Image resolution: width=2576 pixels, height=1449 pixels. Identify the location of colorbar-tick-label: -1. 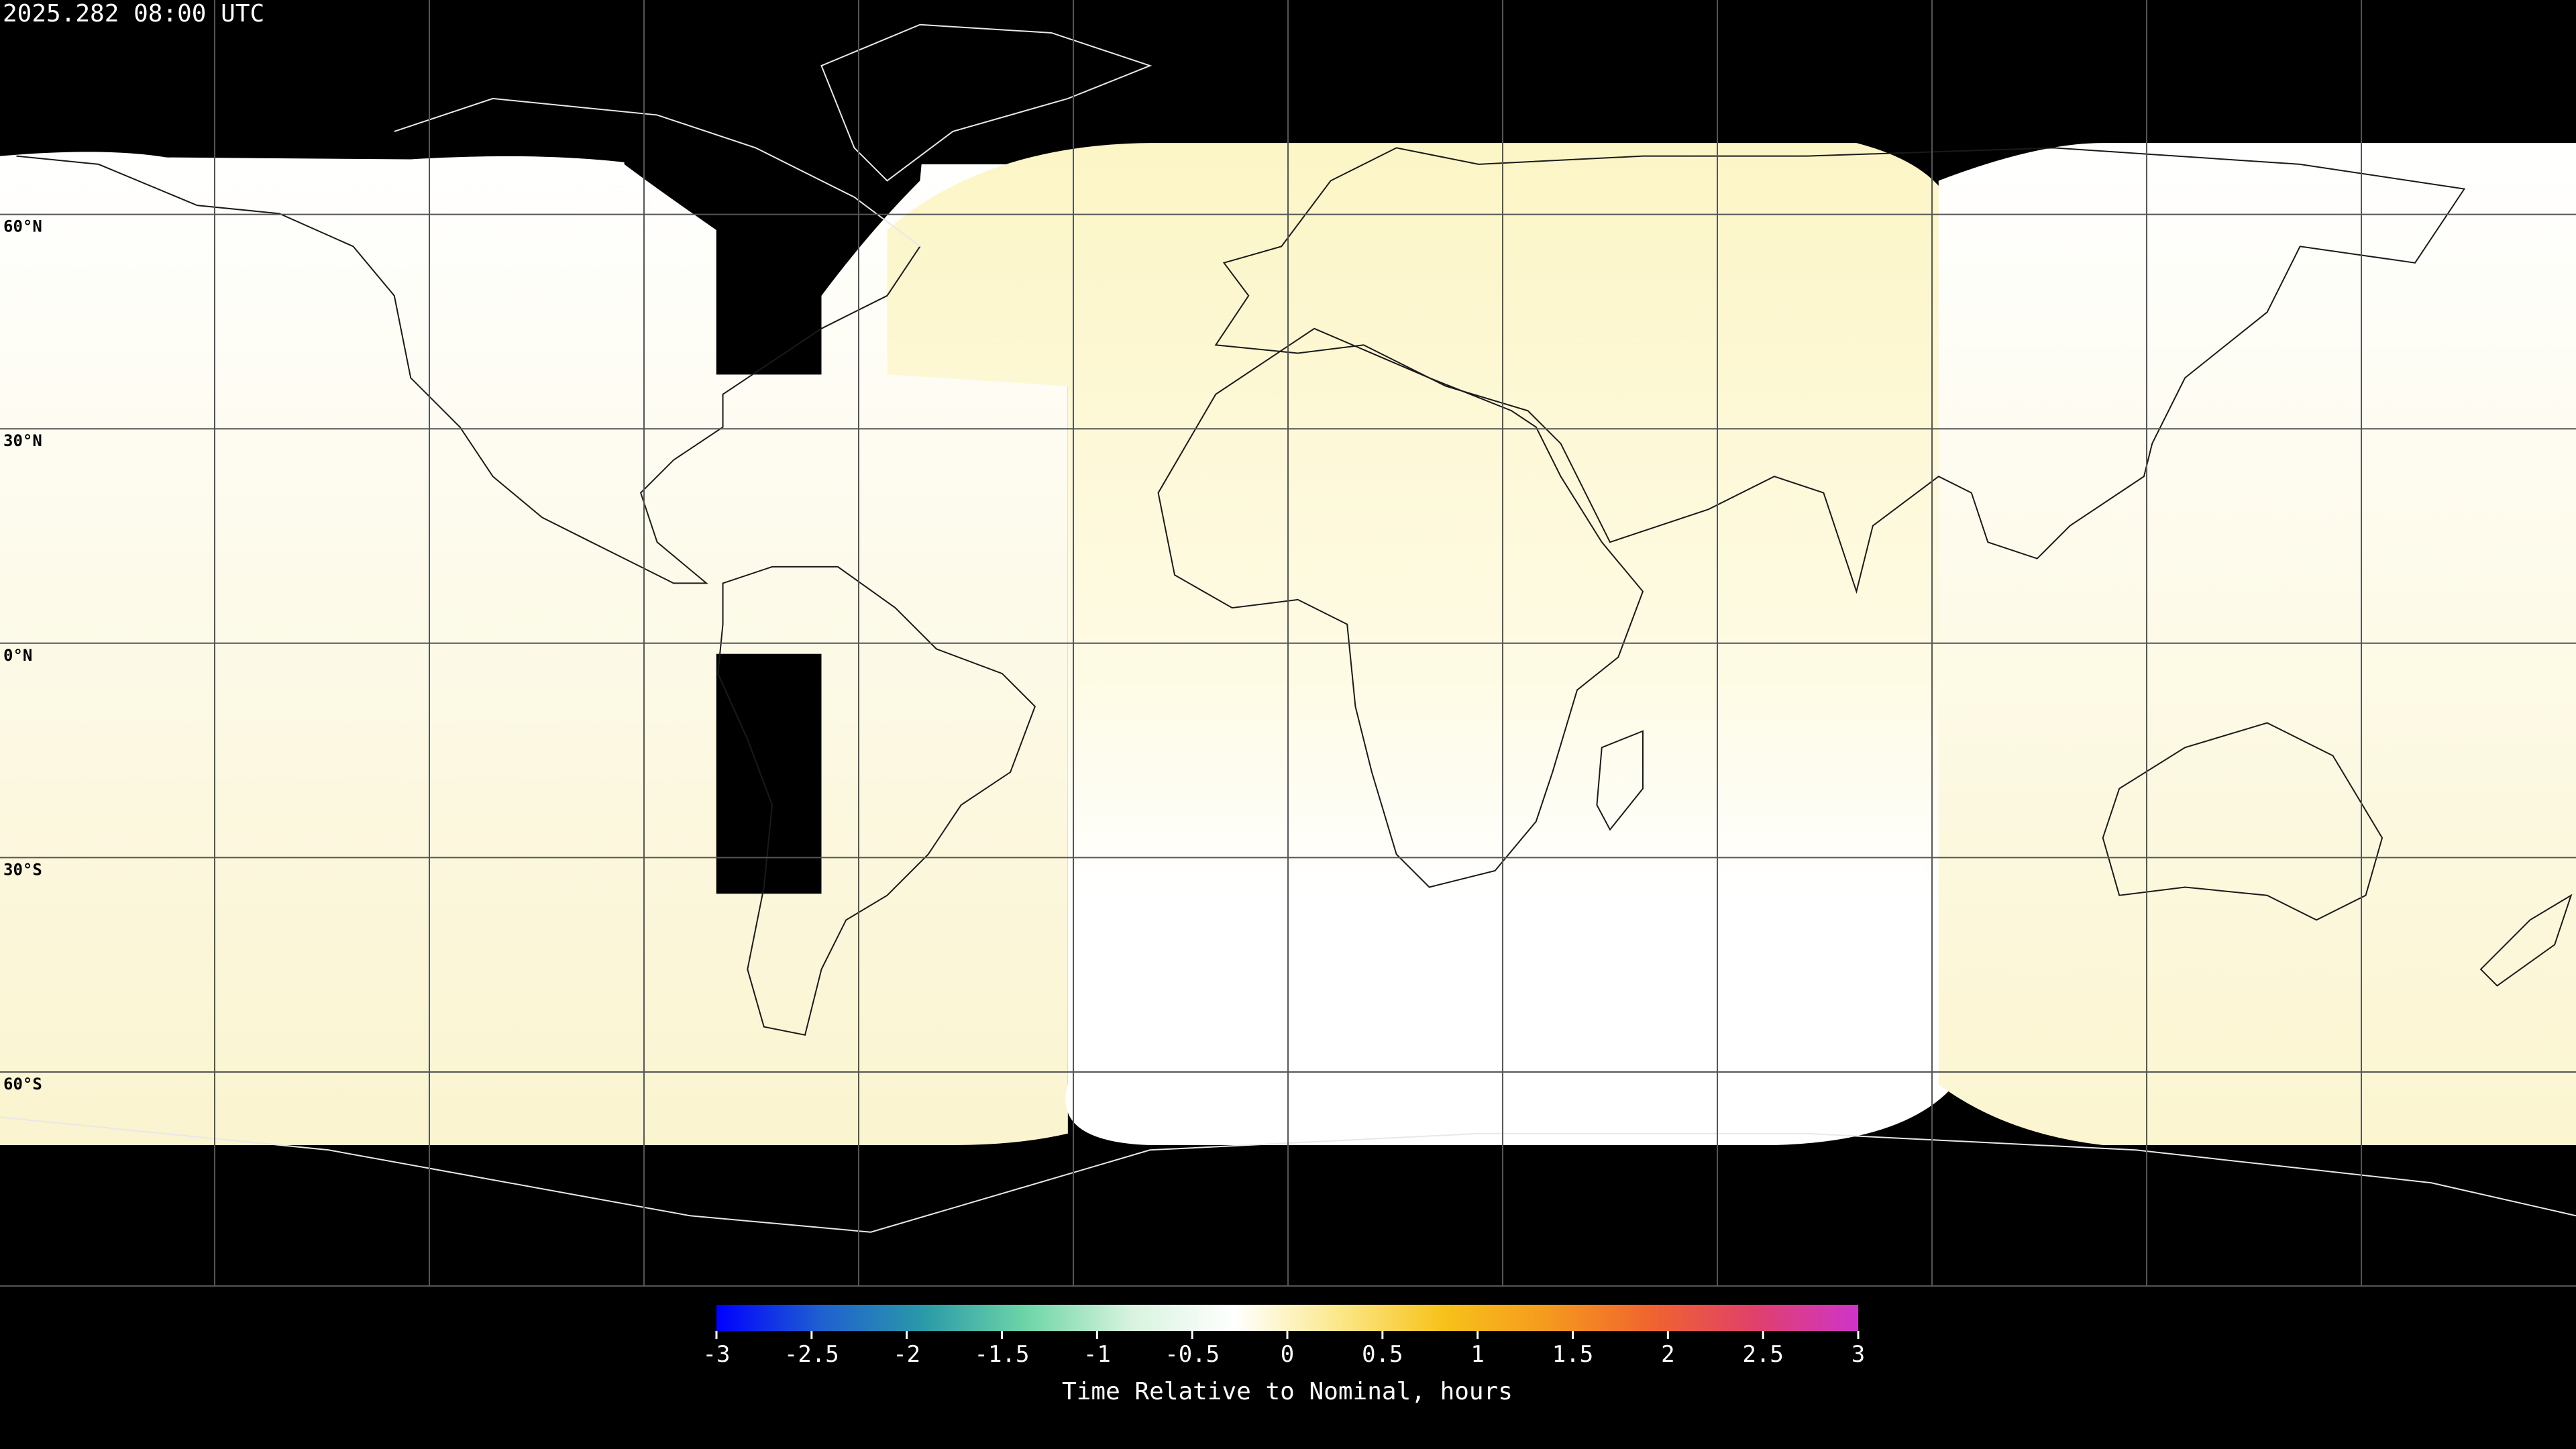
(1097, 1354).